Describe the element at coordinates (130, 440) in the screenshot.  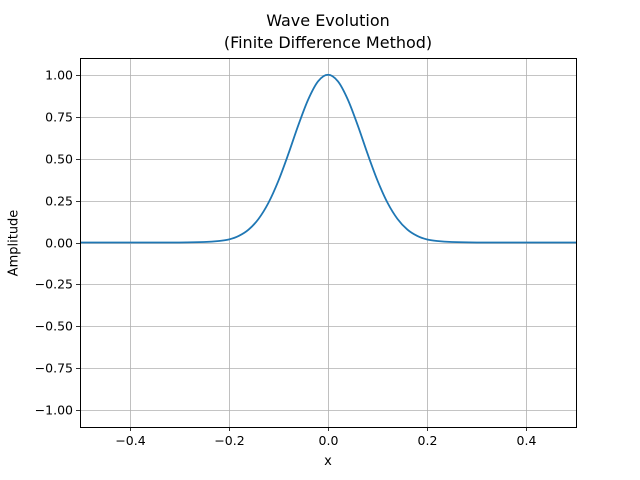
I see `x-tick-label: −0.4` at that location.